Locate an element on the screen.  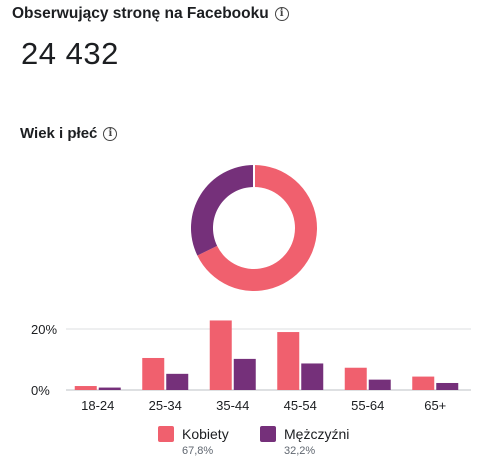
legend-label-men: Mężczyźni is located at coordinates (317, 434).